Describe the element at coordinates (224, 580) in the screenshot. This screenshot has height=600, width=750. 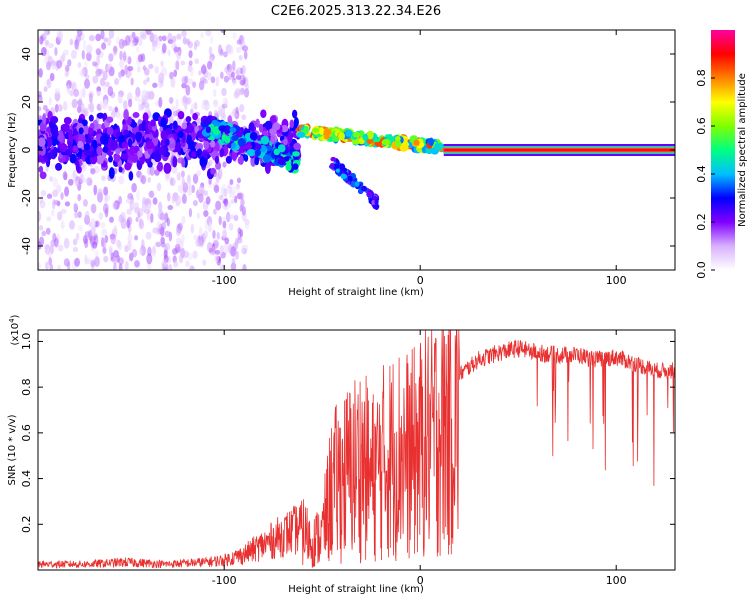
I see `x-tick-label: -100` at that location.